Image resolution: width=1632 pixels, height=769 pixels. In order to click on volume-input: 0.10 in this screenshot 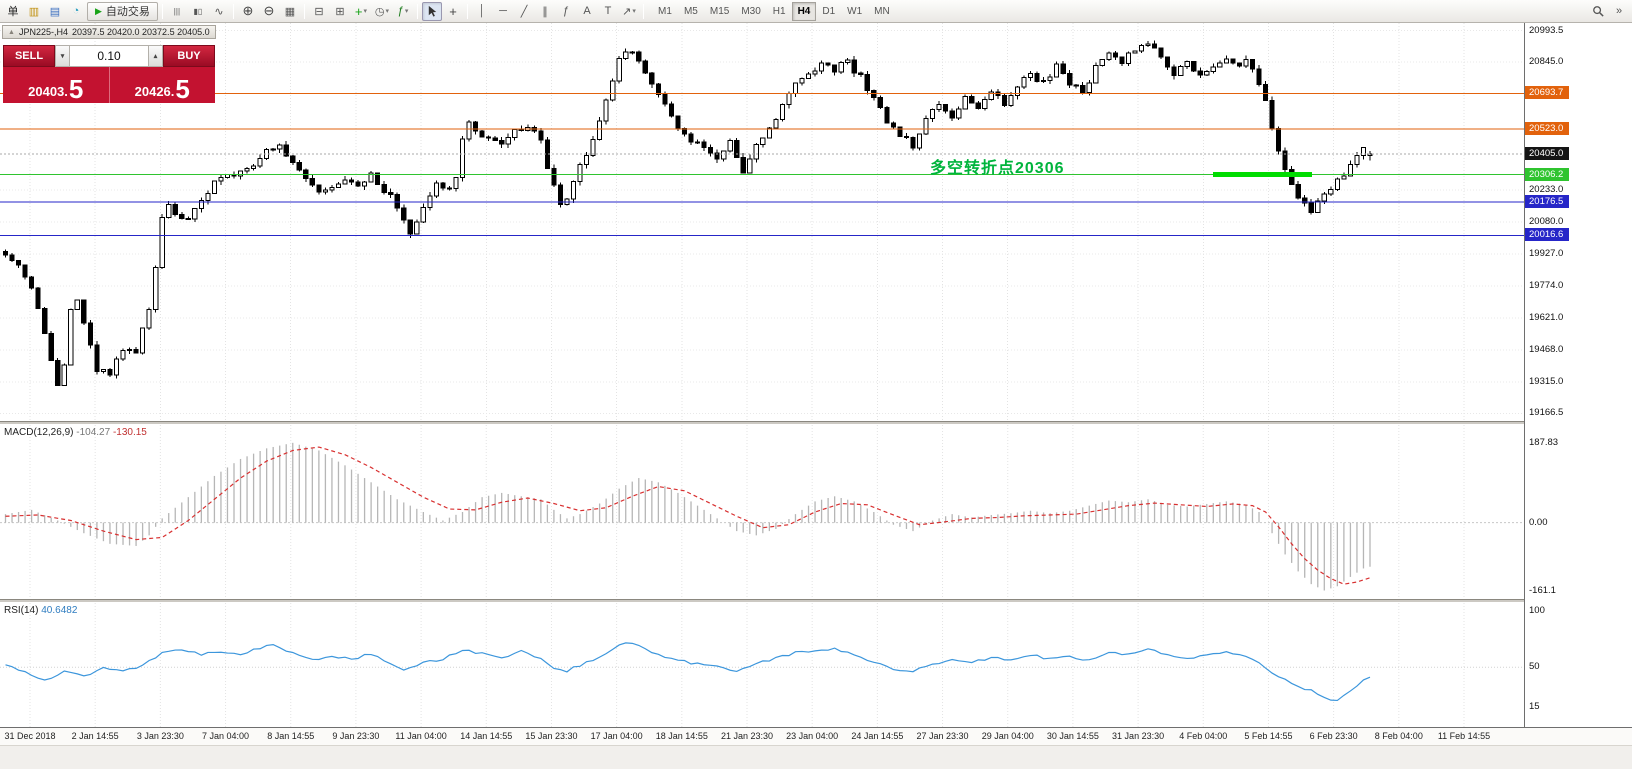, I will do `click(109, 56)`.